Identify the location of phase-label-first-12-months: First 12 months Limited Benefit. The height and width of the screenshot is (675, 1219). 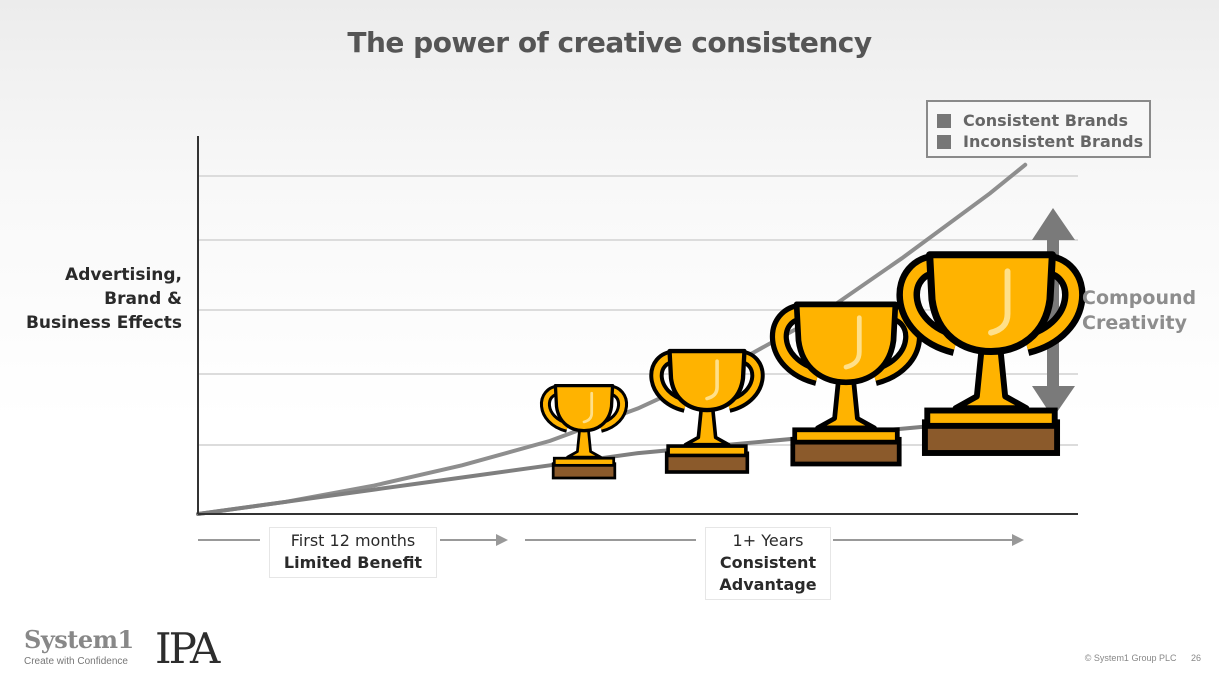
(353, 552).